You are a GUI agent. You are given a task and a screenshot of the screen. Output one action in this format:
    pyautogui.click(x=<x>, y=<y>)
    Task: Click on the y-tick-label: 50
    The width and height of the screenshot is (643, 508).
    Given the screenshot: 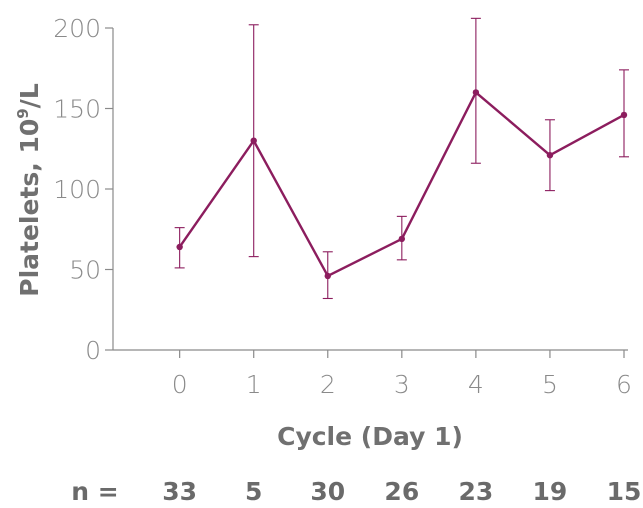 What is the action you would take?
    pyautogui.click(x=85, y=270)
    